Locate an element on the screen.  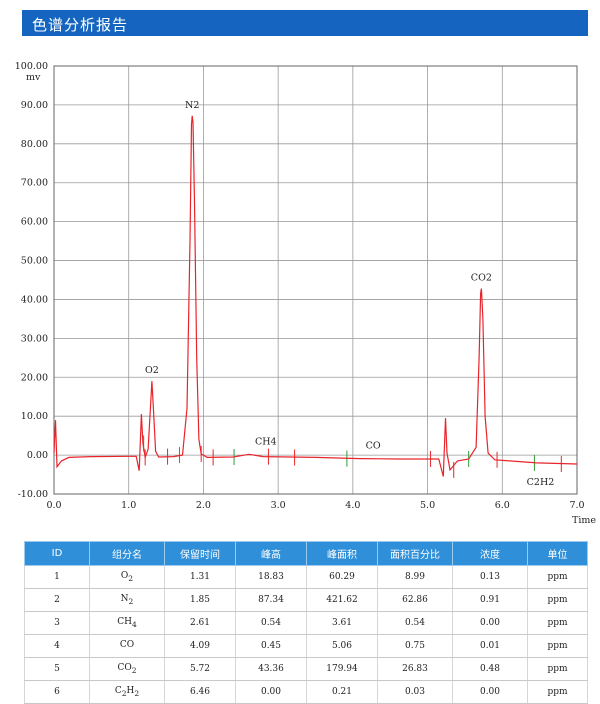
cell-retention-time: 1.85 is located at coordinates (200, 600).